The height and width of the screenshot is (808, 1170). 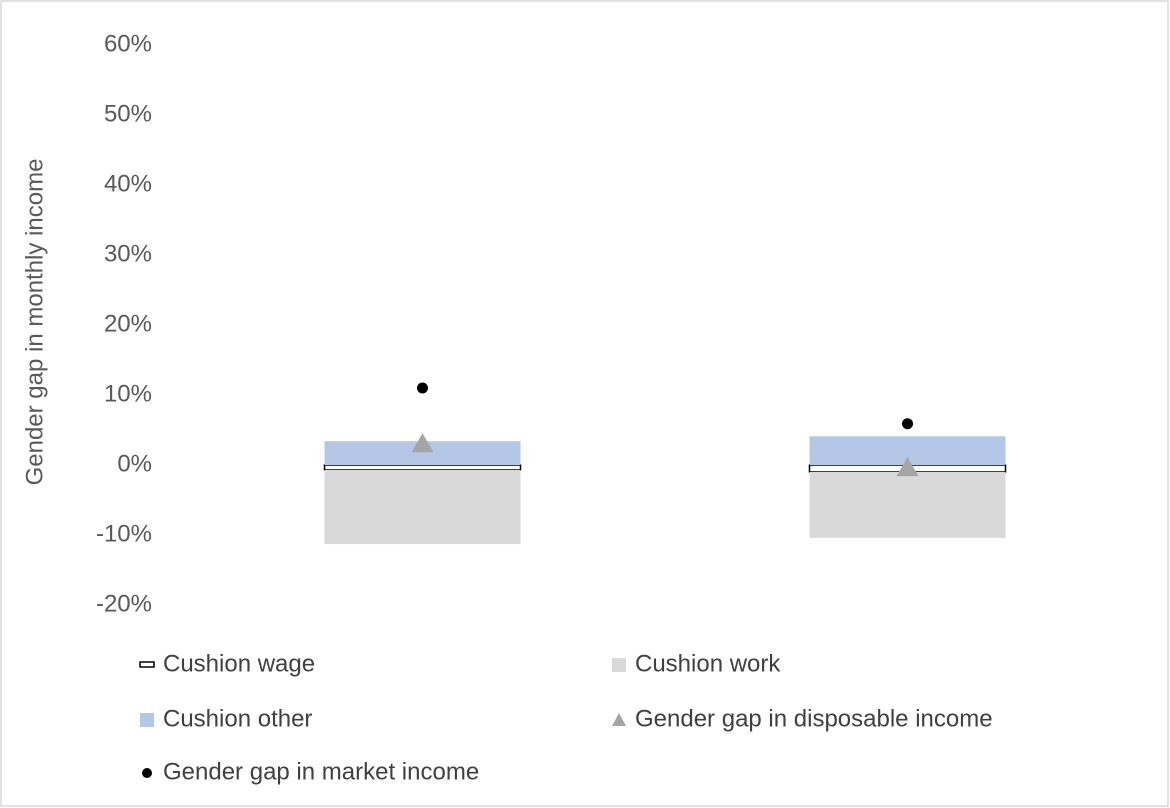 What do you see at coordinates (128, 323) in the screenshot?
I see `y-tick-label: 20%` at bounding box center [128, 323].